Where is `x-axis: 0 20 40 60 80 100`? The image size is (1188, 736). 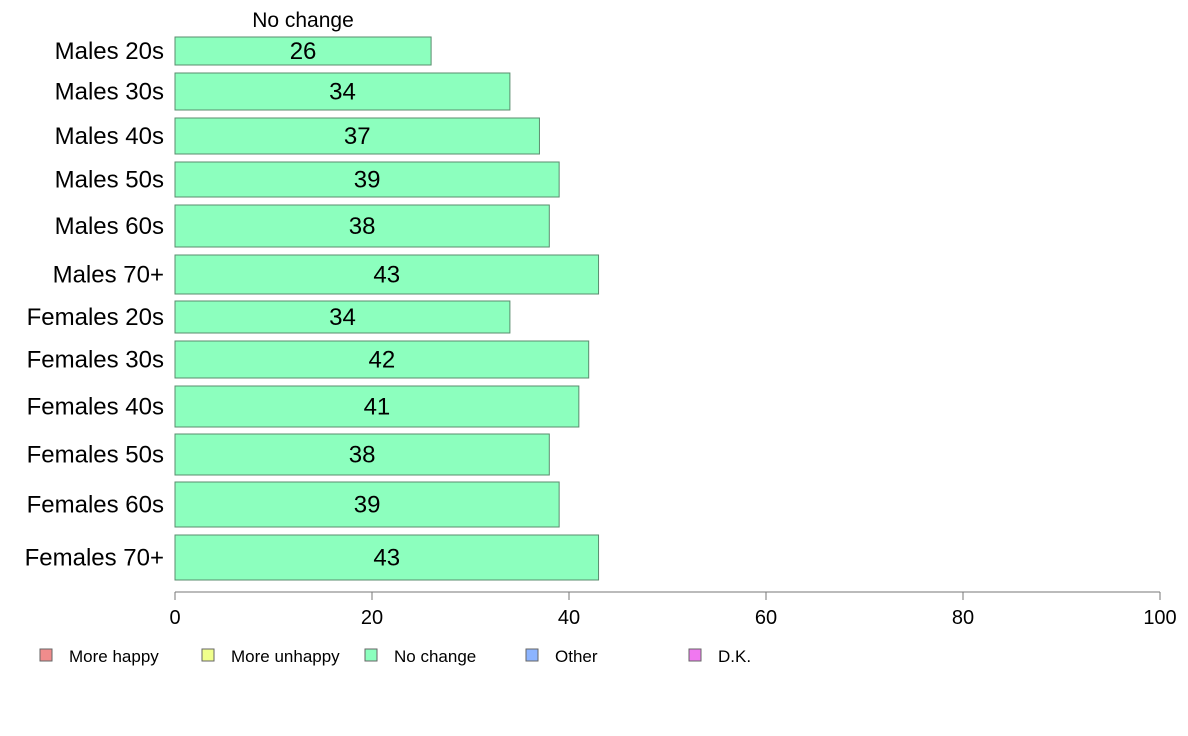
x-axis: 0 20 40 60 80 100 is located at coordinates (673, 610).